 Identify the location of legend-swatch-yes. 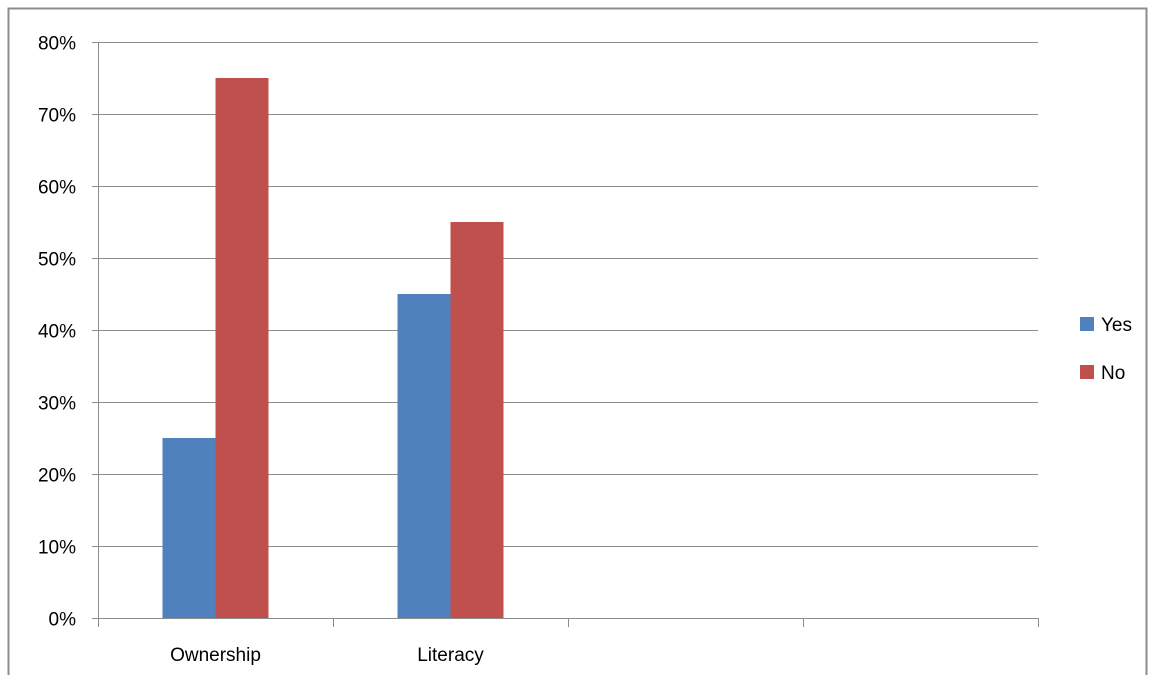
(1087, 324).